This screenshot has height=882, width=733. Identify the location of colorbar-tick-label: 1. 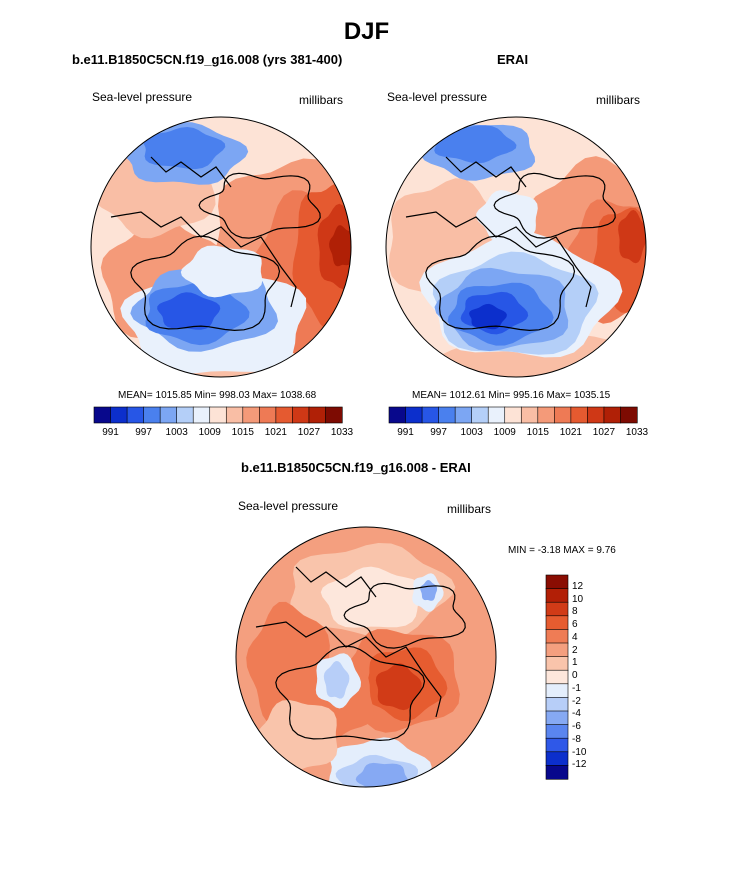
(575, 663).